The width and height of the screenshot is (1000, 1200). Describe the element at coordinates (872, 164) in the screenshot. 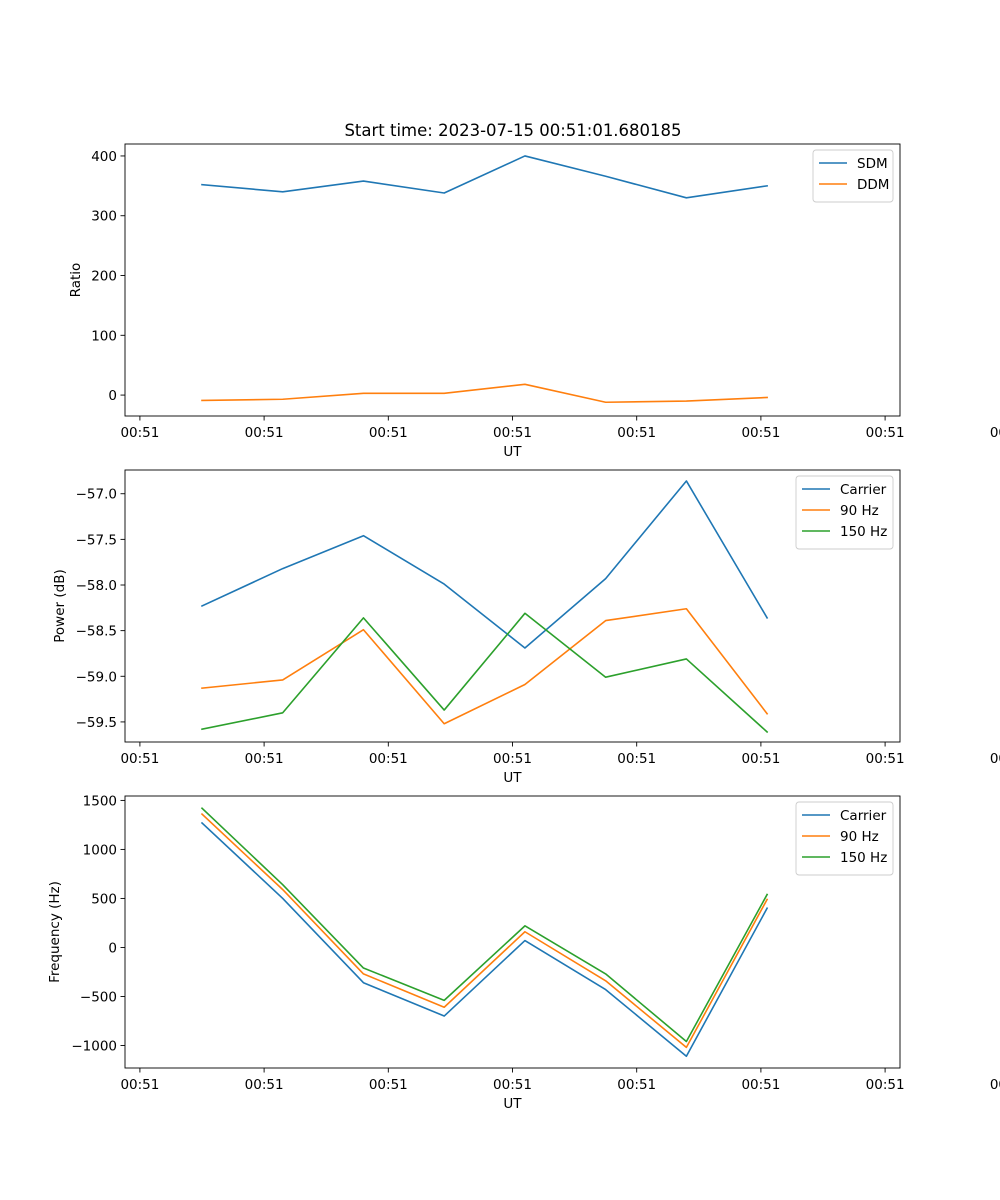

I see `legend-label: SDM` at that location.